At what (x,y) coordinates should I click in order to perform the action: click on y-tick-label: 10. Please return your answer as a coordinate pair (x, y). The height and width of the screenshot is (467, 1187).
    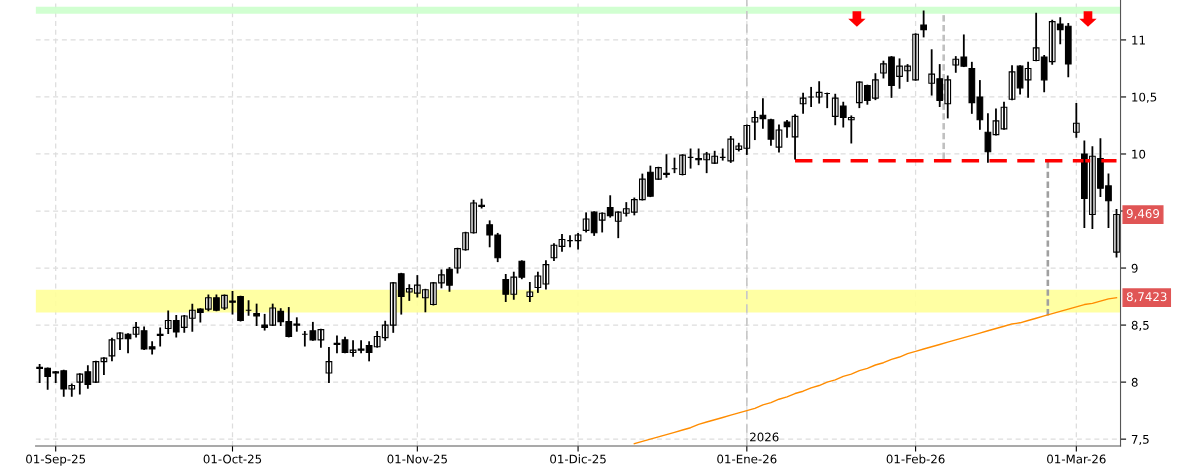
    Looking at the image, I should click on (1139, 154).